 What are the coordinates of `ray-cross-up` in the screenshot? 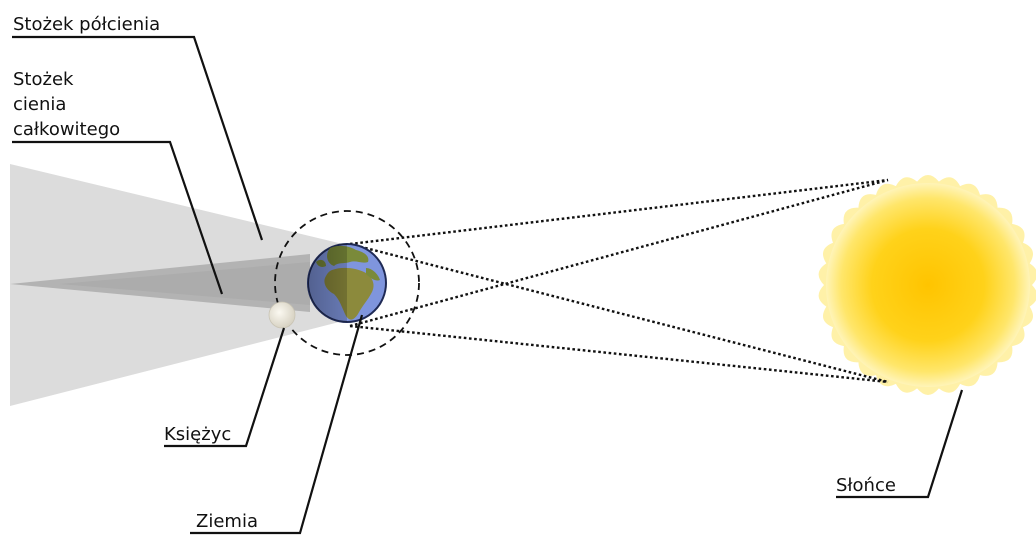 It's located at (619, 253).